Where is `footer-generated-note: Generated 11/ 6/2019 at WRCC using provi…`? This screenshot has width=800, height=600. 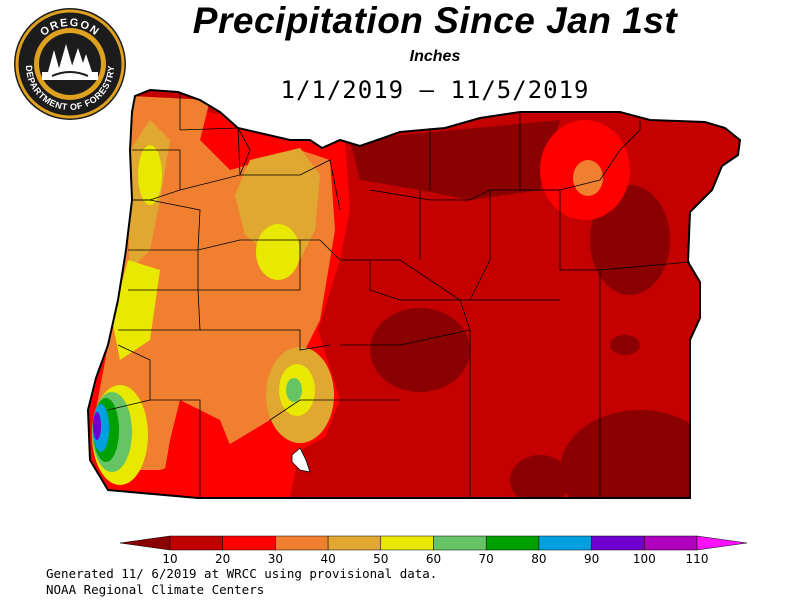 footer-generated-note: Generated 11/ 6/2019 at WRCC using provi… is located at coordinates (242, 573).